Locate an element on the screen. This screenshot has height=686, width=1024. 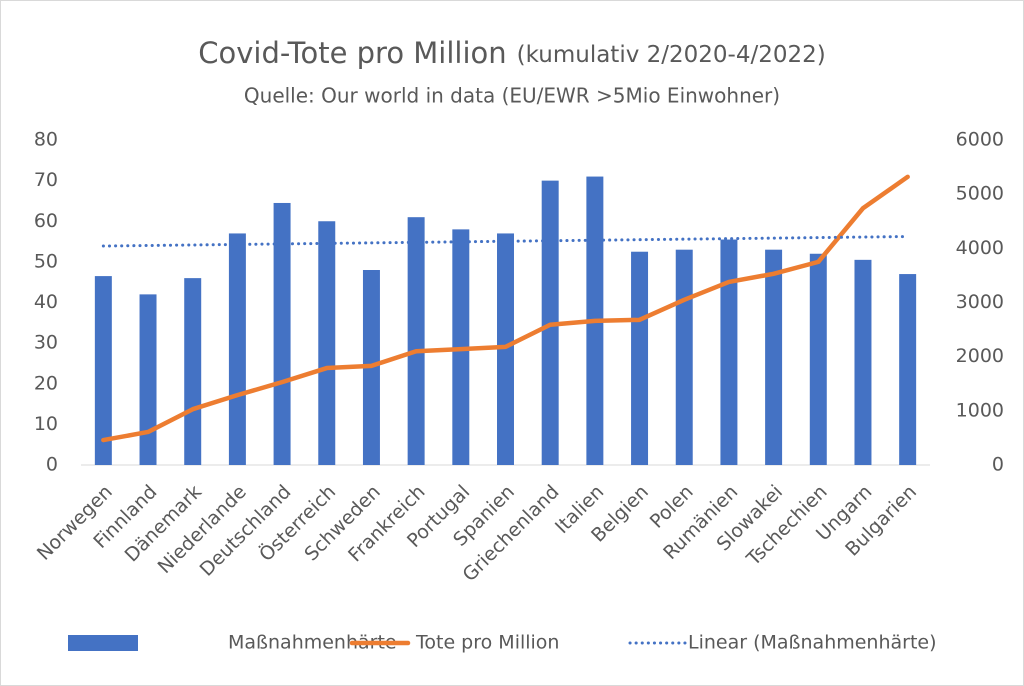
y2-tick-label: 4000 is located at coordinates (980, 248).